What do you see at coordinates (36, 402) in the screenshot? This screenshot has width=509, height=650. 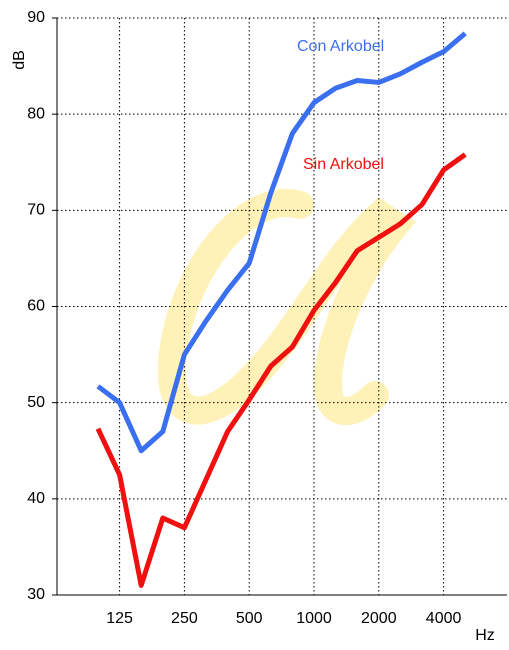 I see `y-tick-label: 50` at bounding box center [36, 402].